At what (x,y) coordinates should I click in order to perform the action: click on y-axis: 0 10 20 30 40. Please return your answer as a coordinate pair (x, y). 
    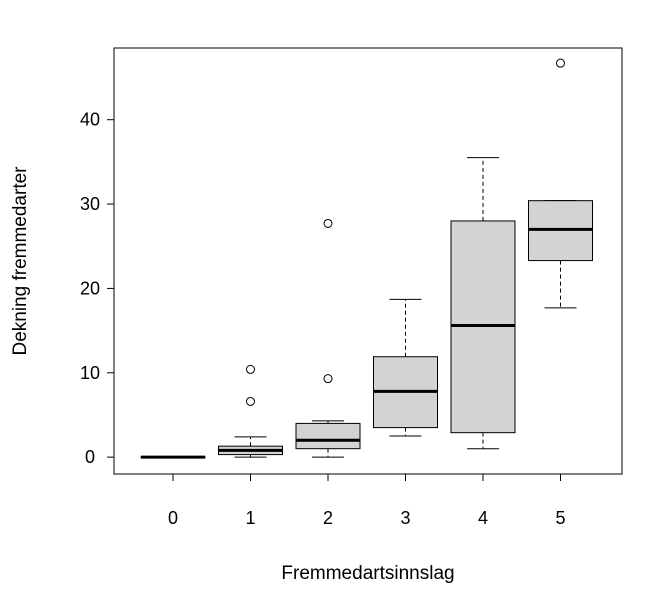
    Looking at the image, I should click on (97, 288).